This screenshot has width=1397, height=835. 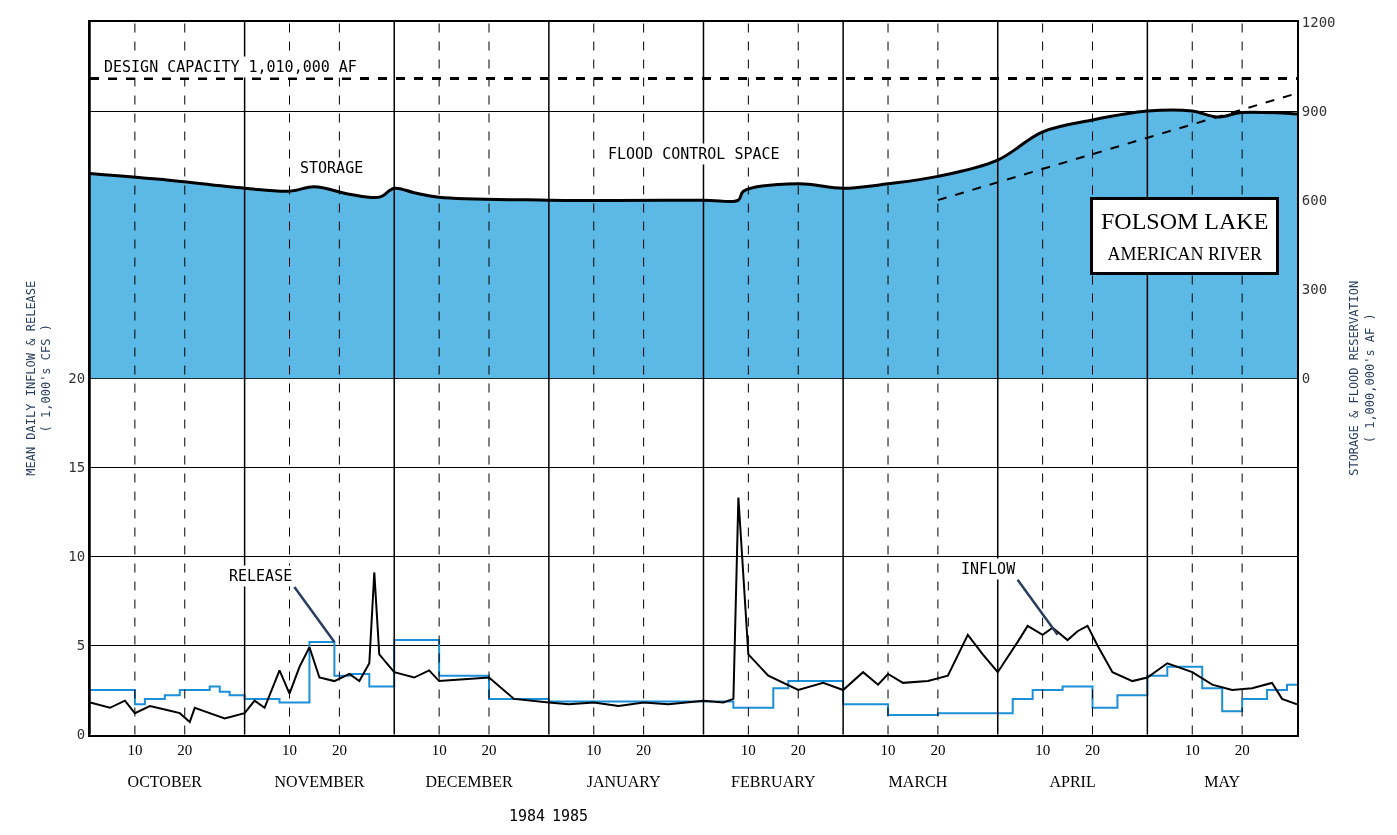 What do you see at coordinates (1184, 254) in the screenshot?
I see `text: AMERICAN RIVER` at bounding box center [1184, 254].